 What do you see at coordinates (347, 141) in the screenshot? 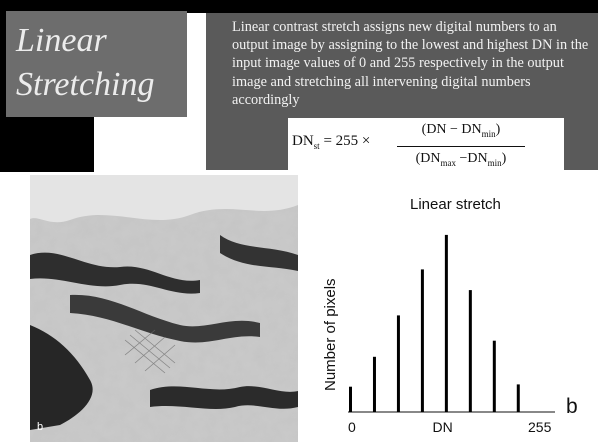
I see `formula-equals: = 255 ×` at bounding box center [347, 141].